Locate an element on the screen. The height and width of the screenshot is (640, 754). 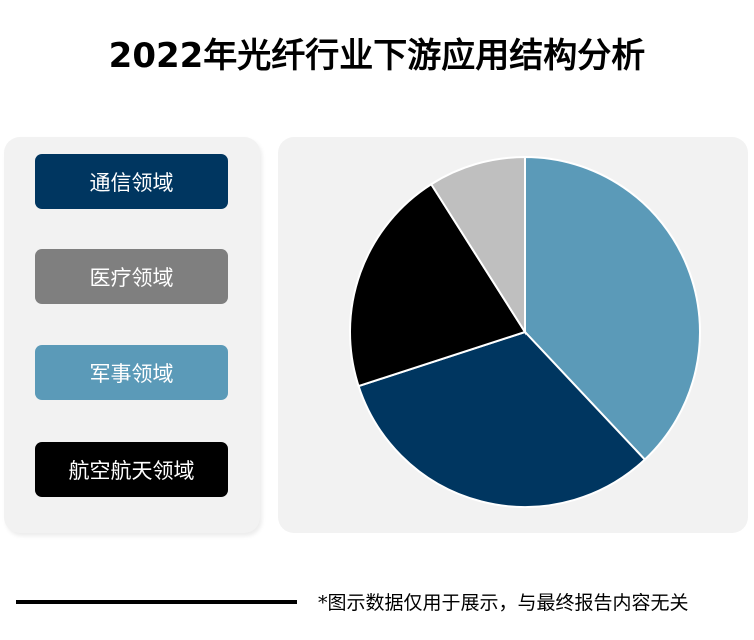
legend-label: 通信领域 is located at coordinates (131, 182).